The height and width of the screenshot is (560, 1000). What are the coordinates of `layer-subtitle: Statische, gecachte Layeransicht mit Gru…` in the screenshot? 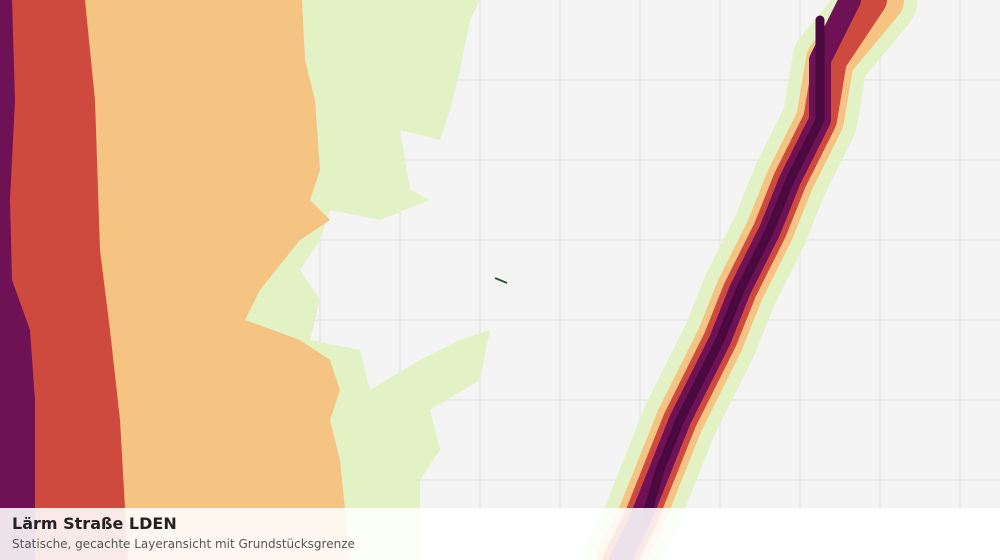 It's located at (183, 544).